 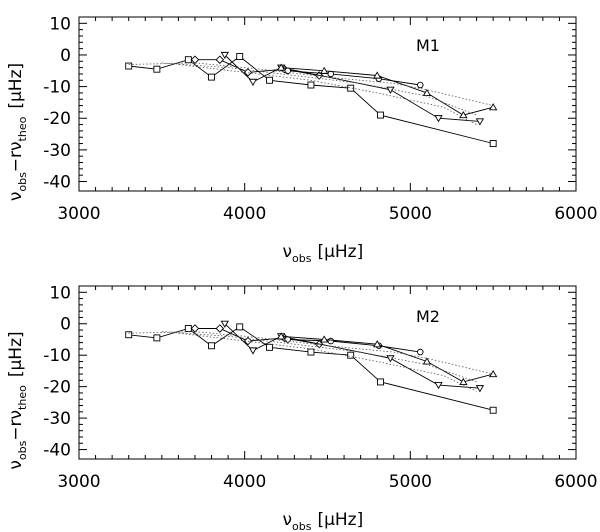 I want to click on series-line-squares, so click(x=311, y=368).